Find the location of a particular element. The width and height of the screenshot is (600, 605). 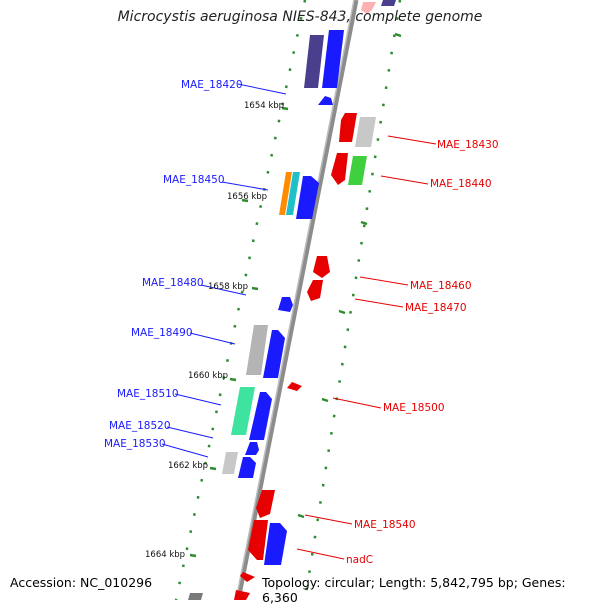

accession-text: Accession: NC_010296 is located at coordinates (81, 582).